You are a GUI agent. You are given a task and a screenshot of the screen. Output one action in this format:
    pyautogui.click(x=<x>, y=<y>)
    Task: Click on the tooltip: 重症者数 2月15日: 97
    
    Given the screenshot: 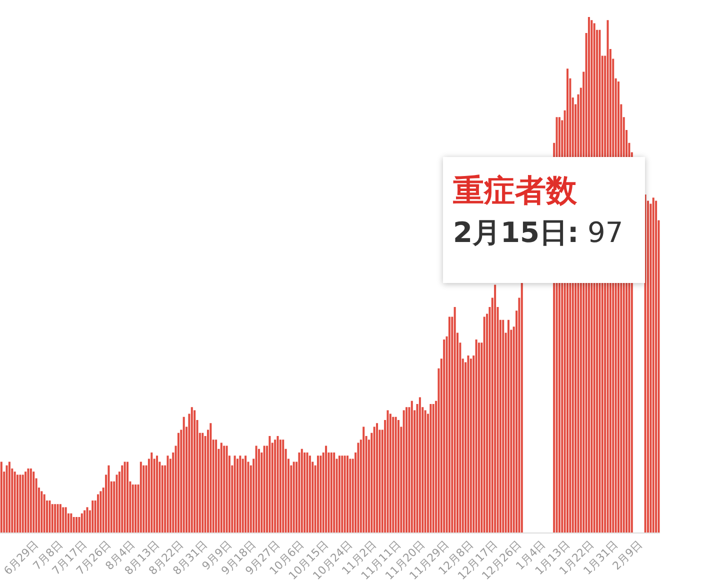 What is the action you would take?
    pyautogui.click(x=544, y=220)
    